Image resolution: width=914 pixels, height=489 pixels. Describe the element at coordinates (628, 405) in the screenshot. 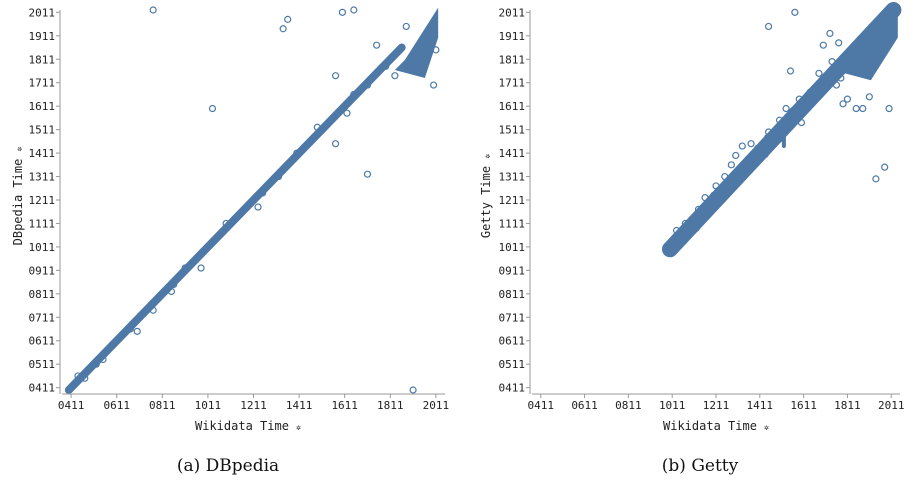

I see `x-tick-label: 0811` at that location.